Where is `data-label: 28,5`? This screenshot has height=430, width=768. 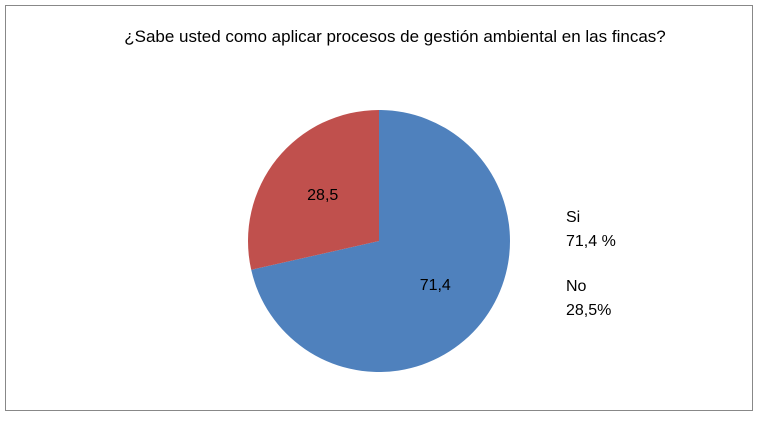 data-label: 28,5 is located at coordinates (322, 195).